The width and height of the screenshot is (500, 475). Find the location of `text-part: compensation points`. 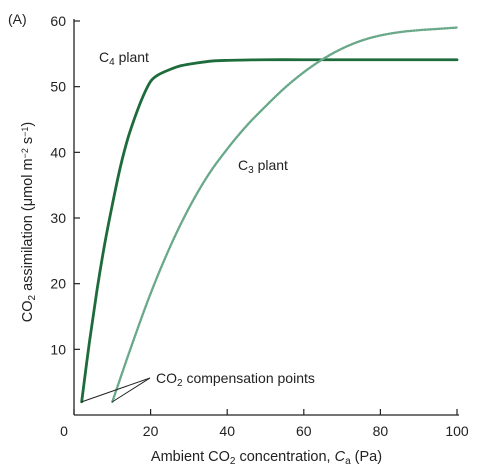

text-part: compensation points is located at coordinates (249, 378).